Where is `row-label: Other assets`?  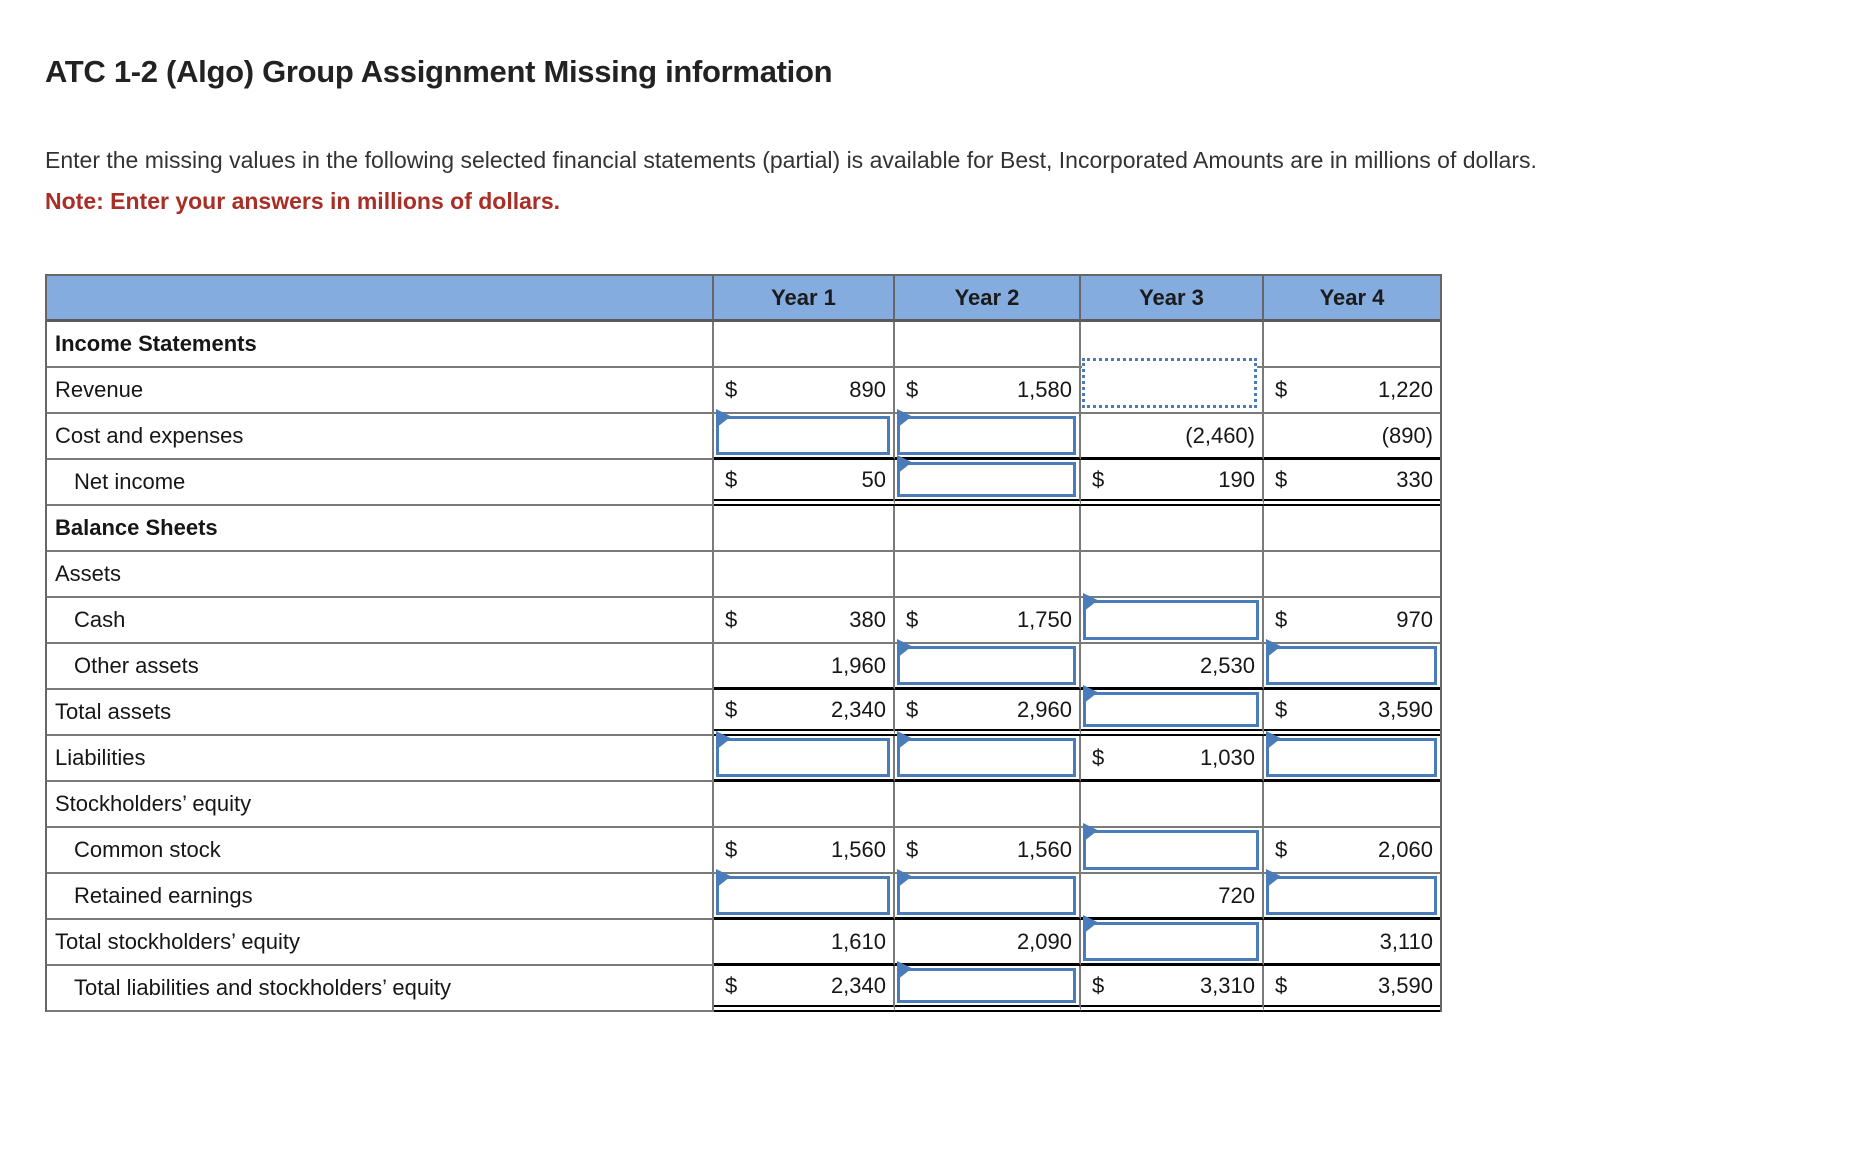
row-label: Other assets is located at coordinates (380, 667).